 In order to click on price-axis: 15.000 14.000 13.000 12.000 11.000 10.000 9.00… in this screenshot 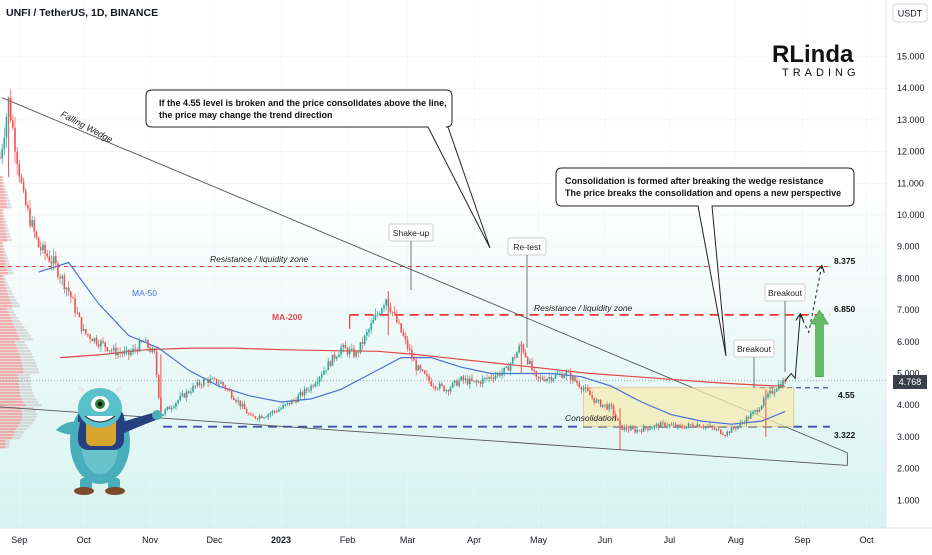, I will do `click(905, 264)`.